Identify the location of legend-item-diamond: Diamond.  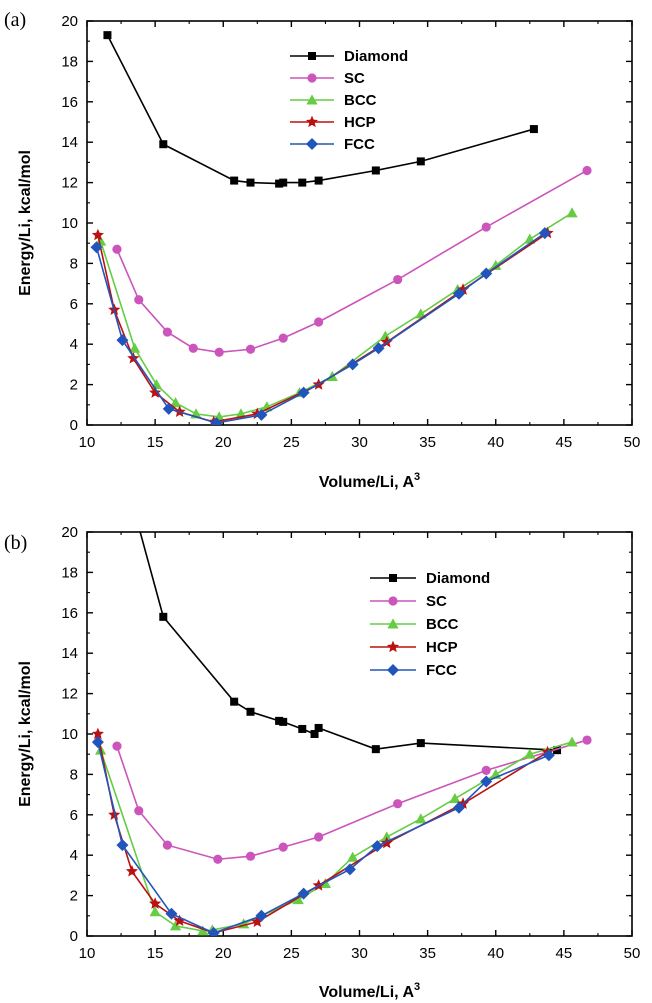
(430, 578).